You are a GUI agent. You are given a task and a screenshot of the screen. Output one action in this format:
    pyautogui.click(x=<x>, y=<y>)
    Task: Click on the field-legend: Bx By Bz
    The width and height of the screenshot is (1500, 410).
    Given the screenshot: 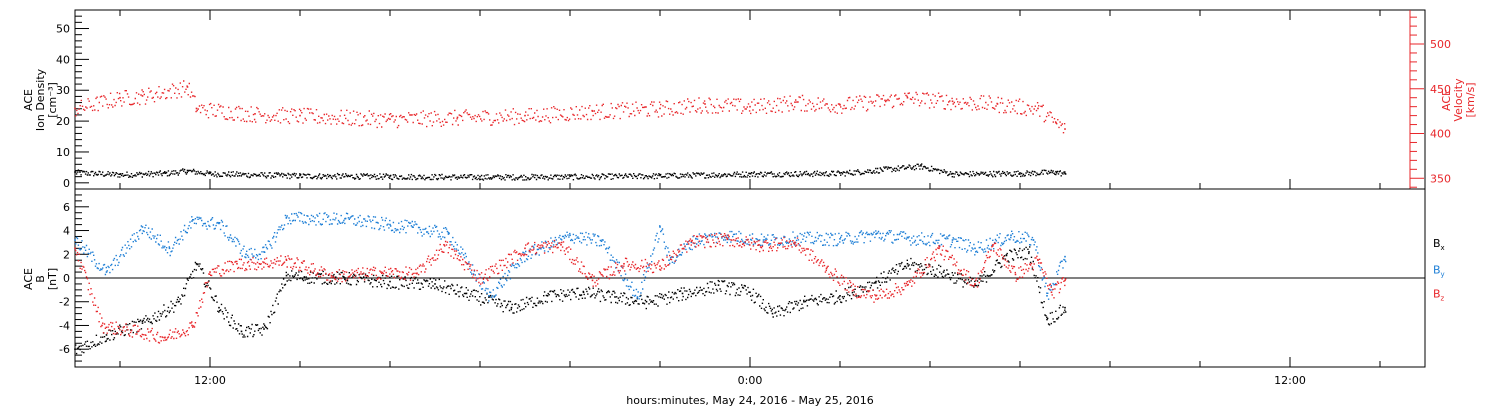 What is the action you would take?
    pyautogui.click(x=1439, y=269)
    